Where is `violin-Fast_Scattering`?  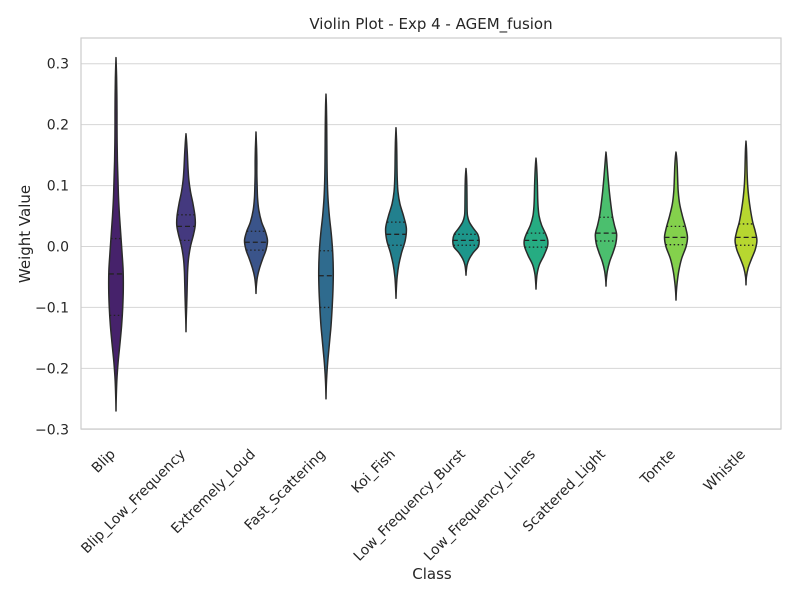 violin-Fast_Scattering is located at coordinates (326, 246).